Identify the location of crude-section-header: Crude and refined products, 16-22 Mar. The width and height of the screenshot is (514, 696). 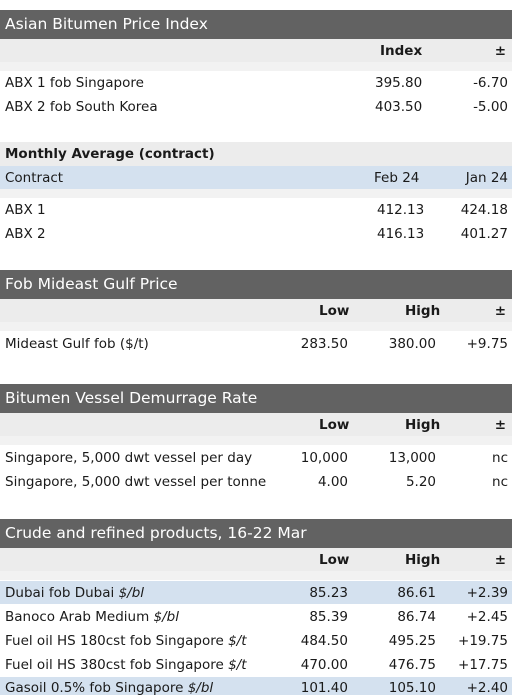
(256, 533).